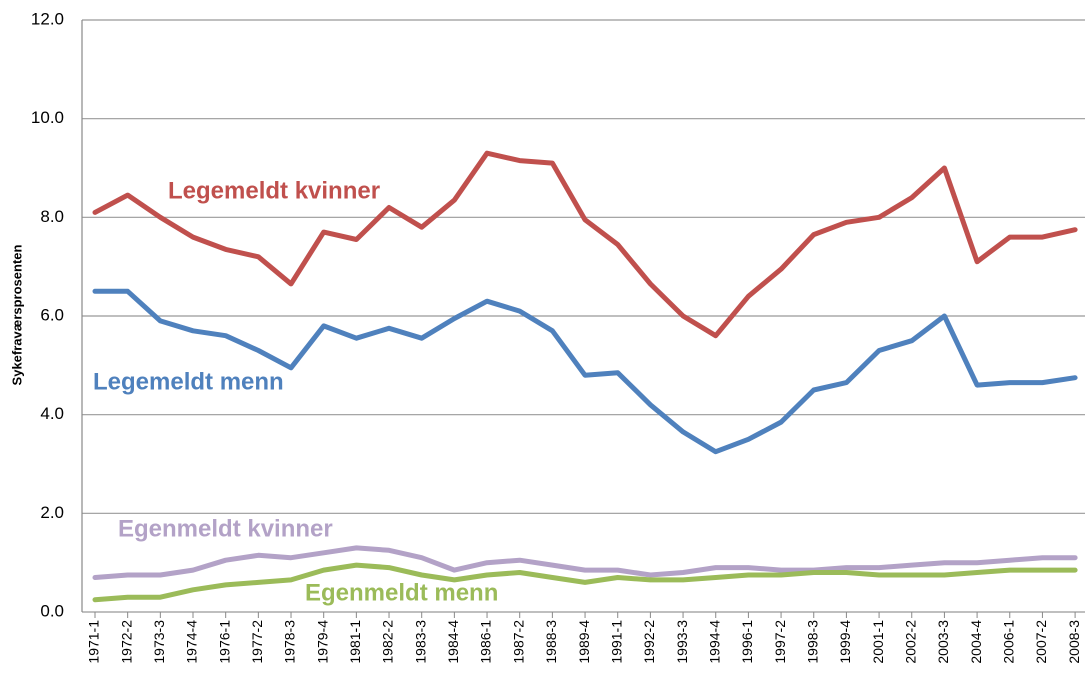 This screenshot has width=1085, height=695. I want to click on x-tick-label: 1999-4, so click(845, 642).